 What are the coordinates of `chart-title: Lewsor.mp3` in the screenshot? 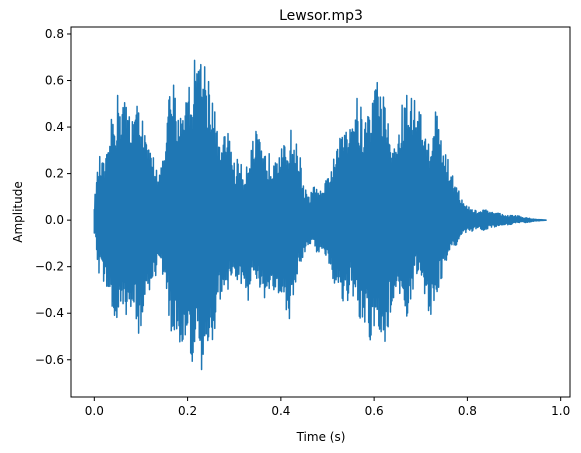 It's located at (321, 16).